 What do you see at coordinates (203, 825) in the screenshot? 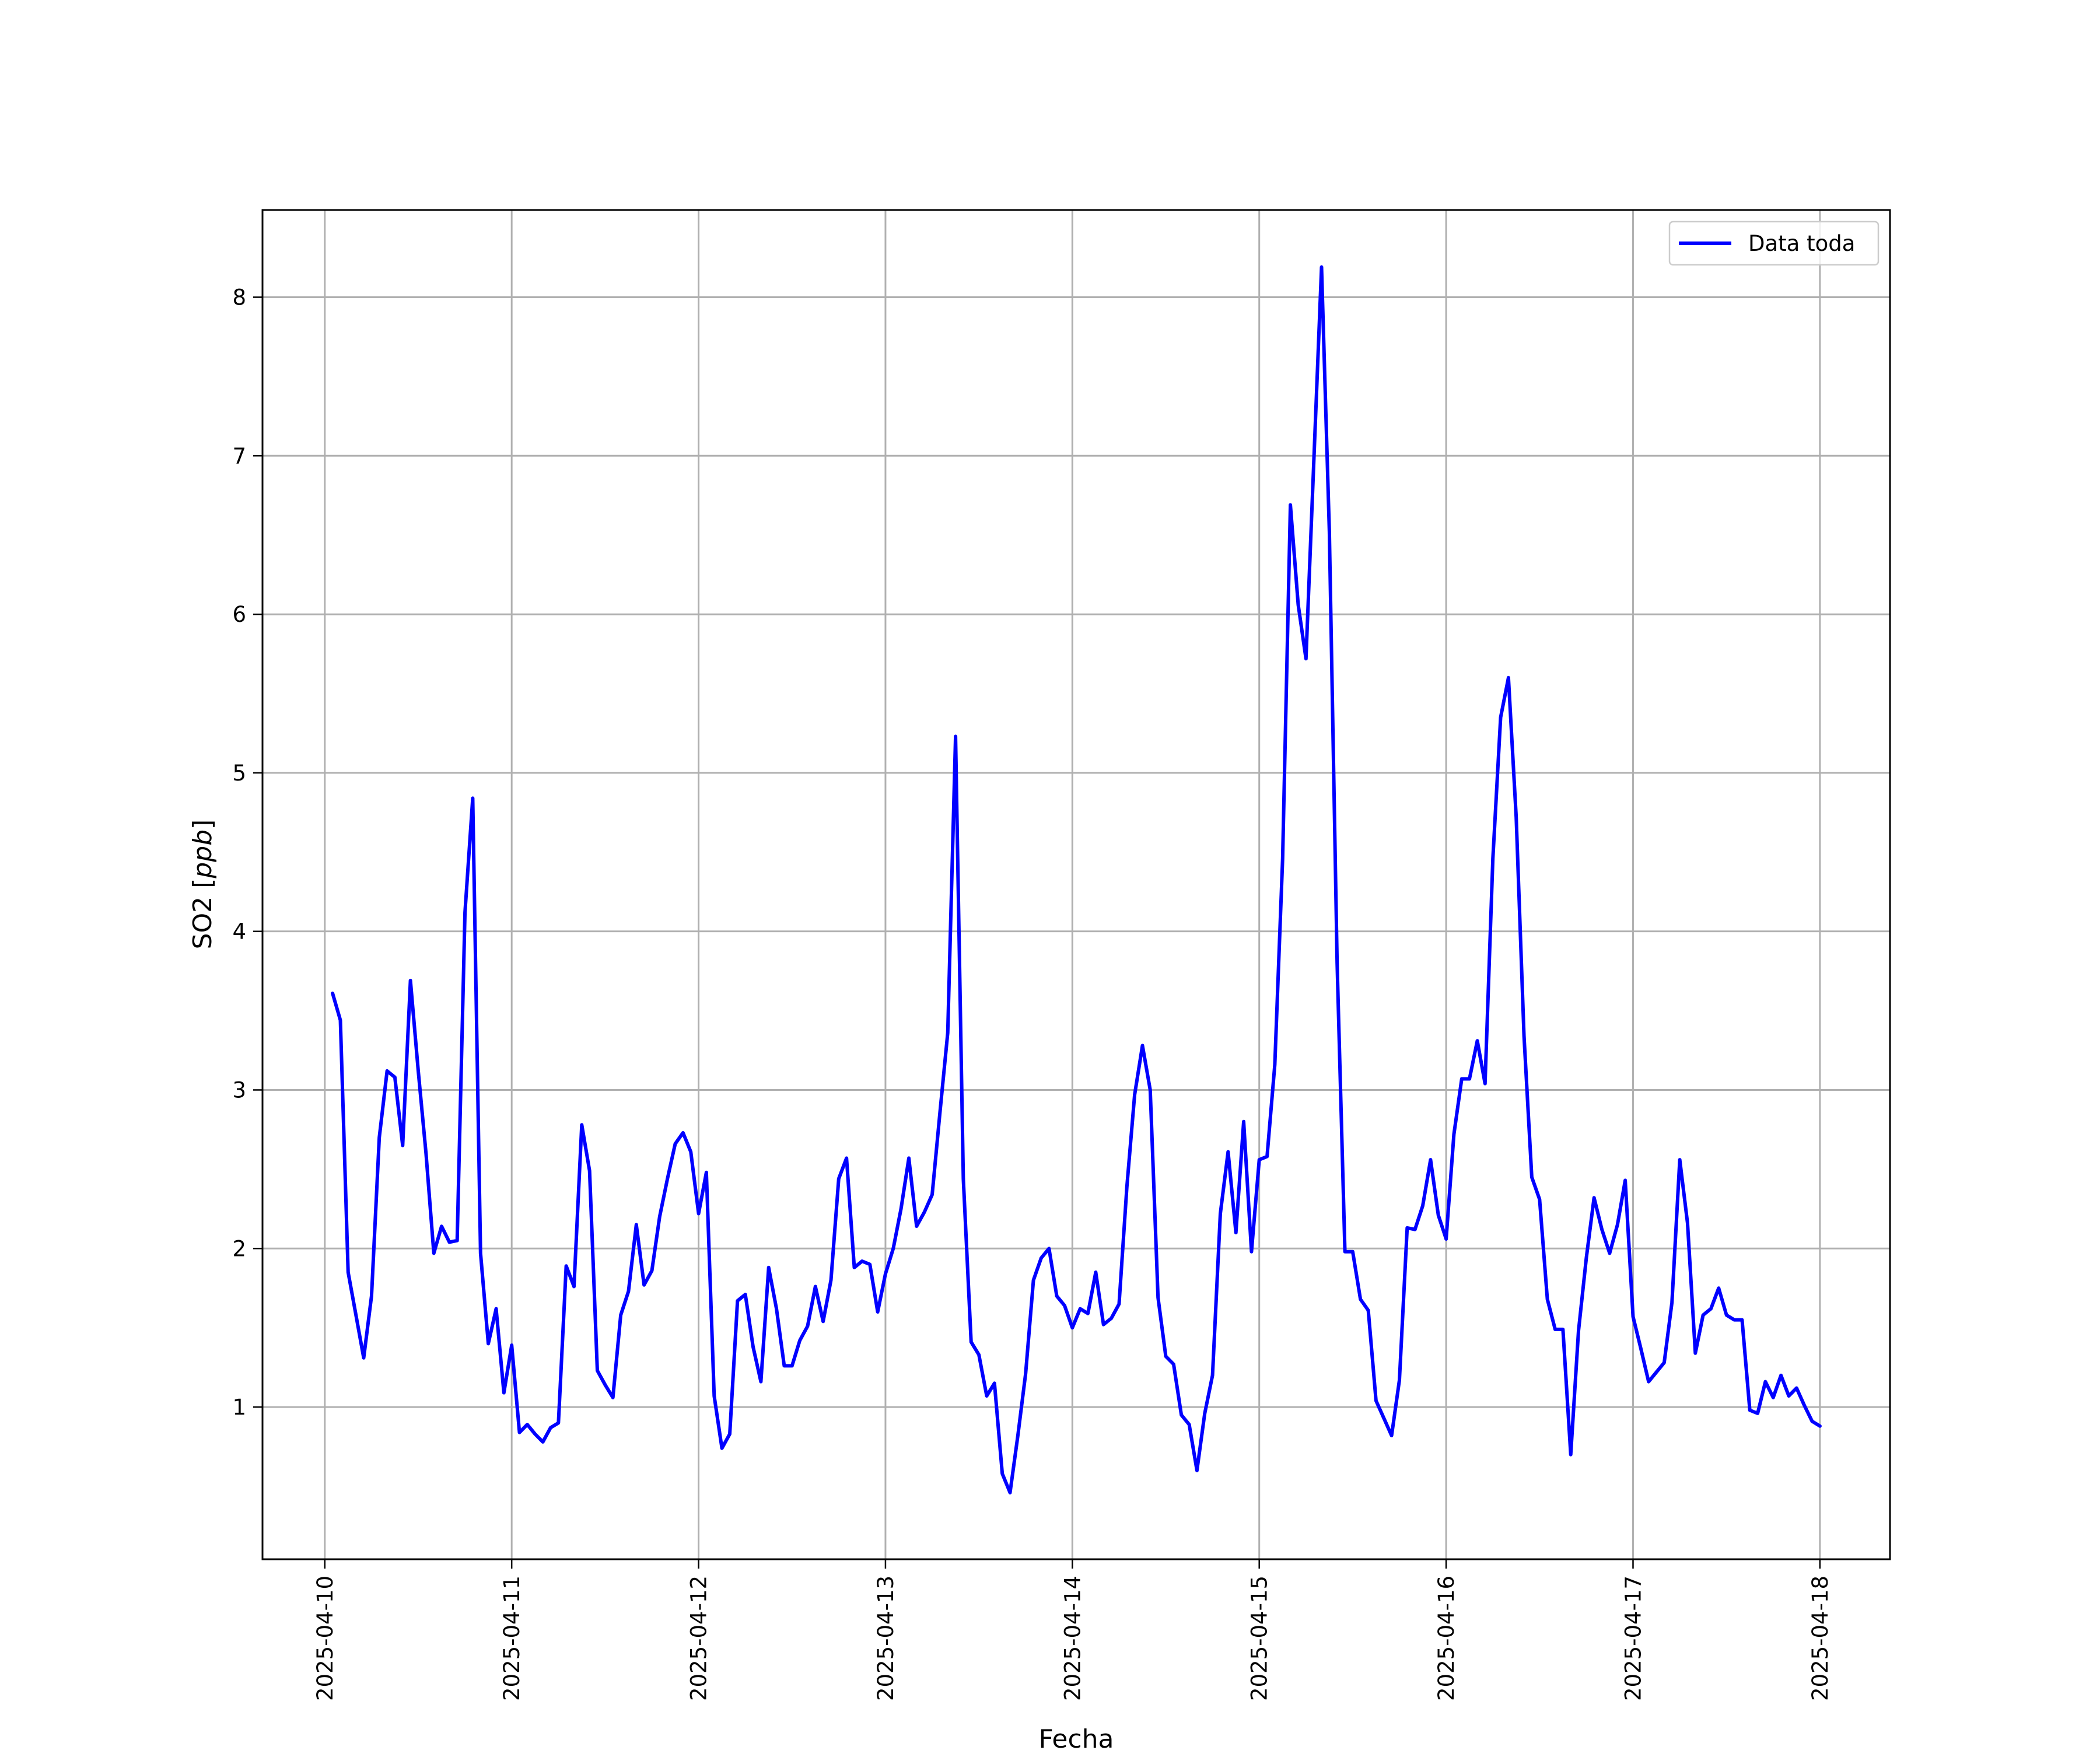
I see `y-axis-label-end: ]` at bounding box center [203, 825].